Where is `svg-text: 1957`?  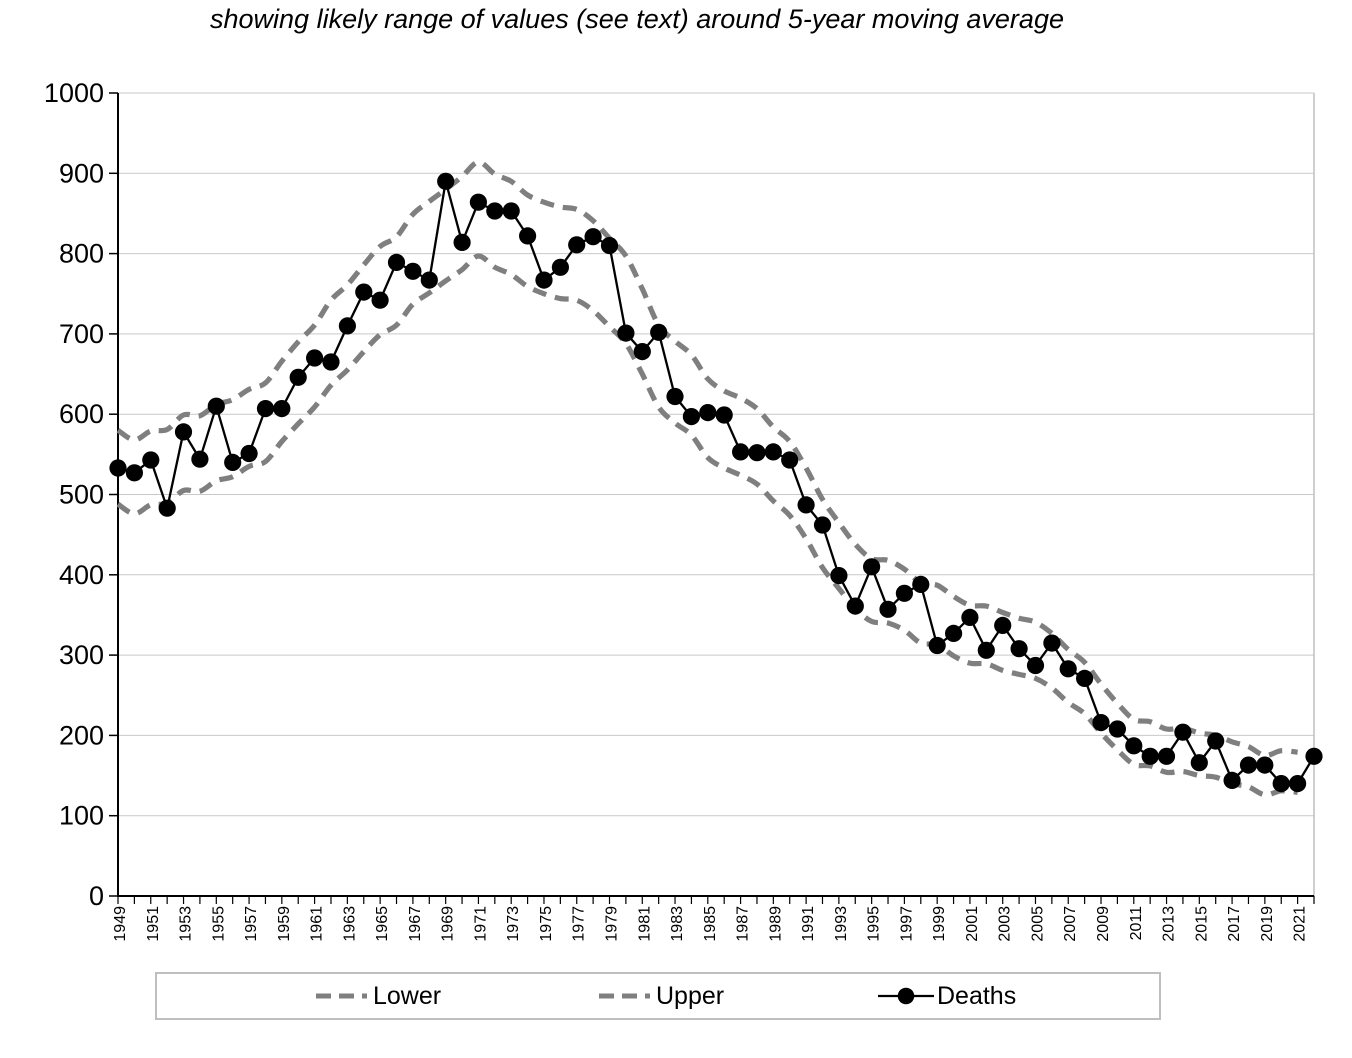
svg-text: 1957 is located at coordinates (251, 924).